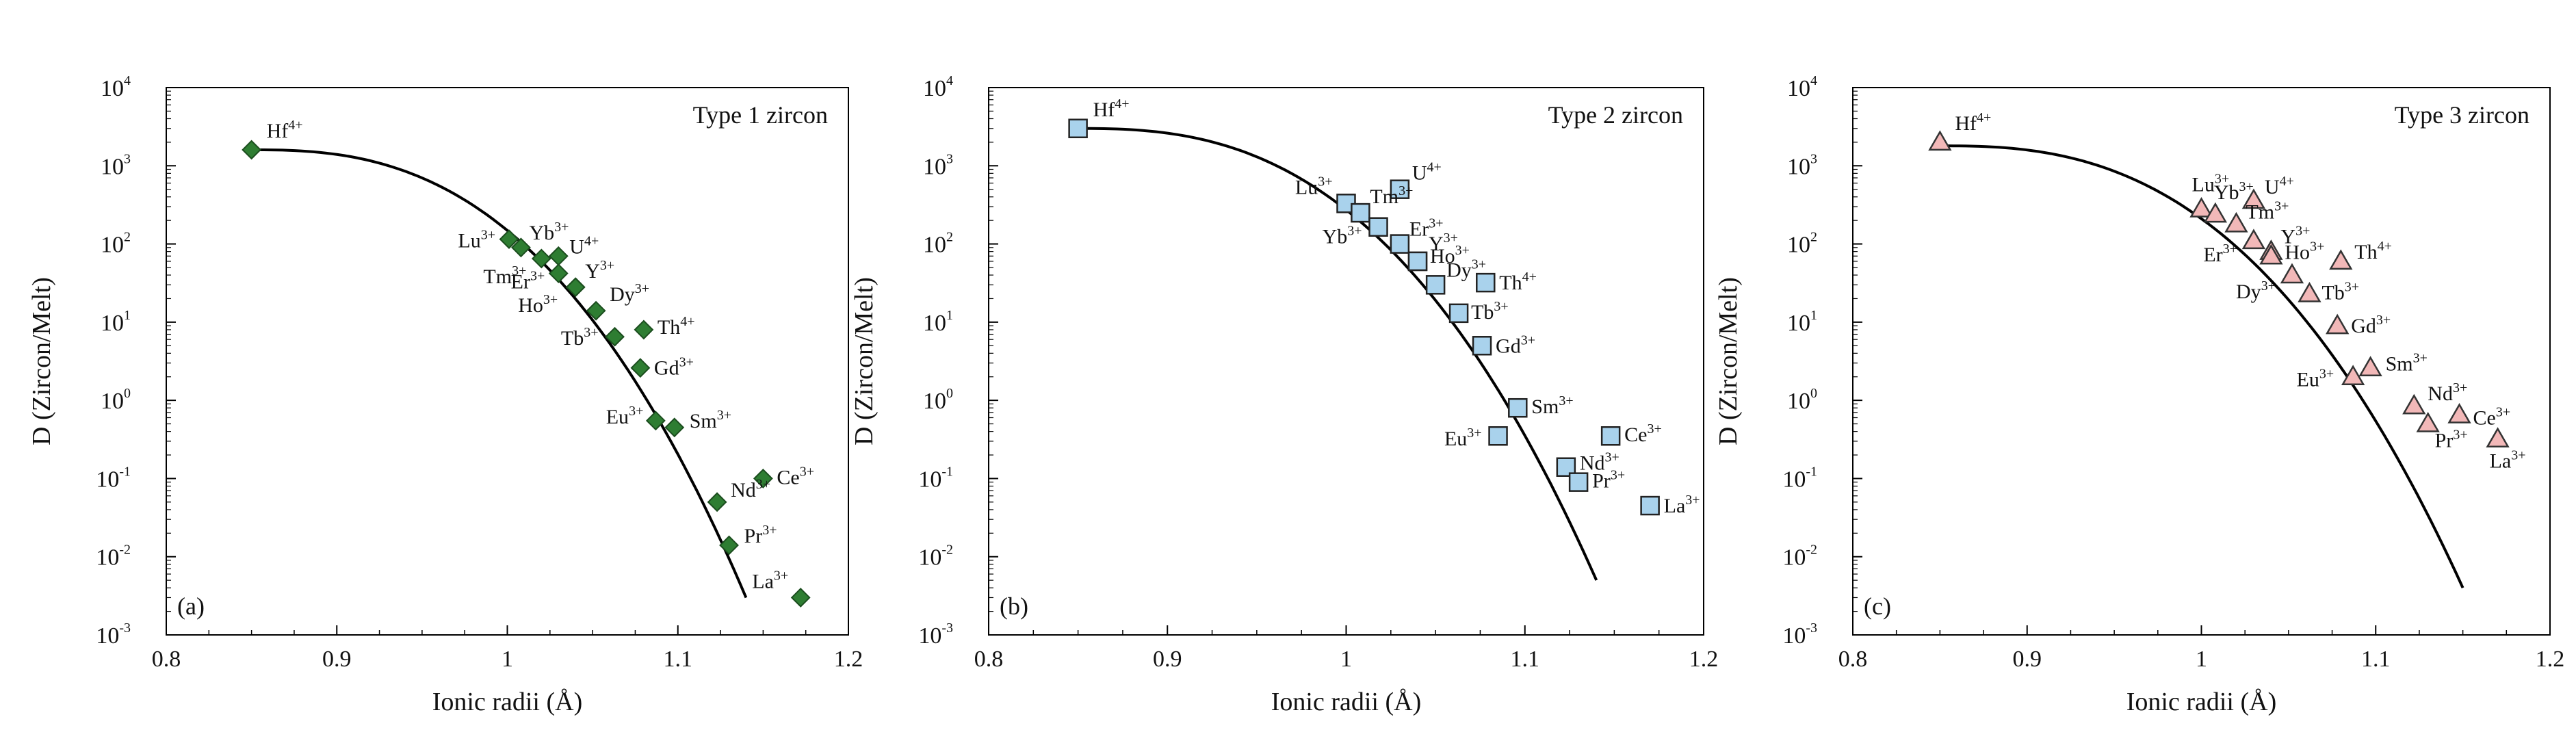 The height and width of the screenshot is (743, 2576). I want to click on point-gd, so click(1482, 346).